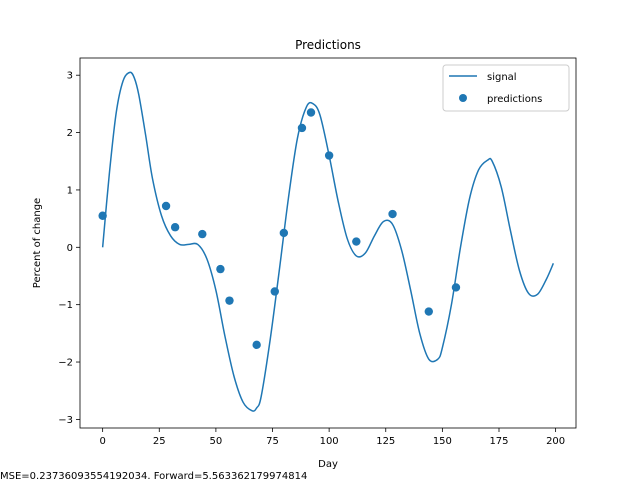  I want to click on x-tick-label: 175, so click(498, 441).